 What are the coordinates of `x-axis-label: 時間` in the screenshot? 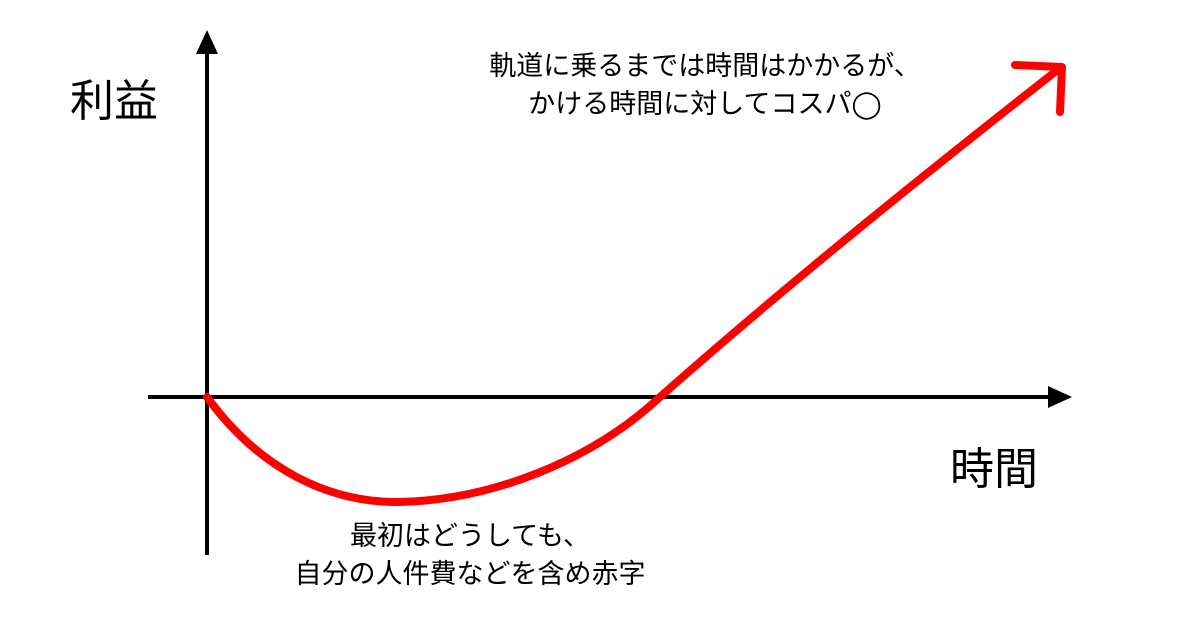 It's located at (994, 469).